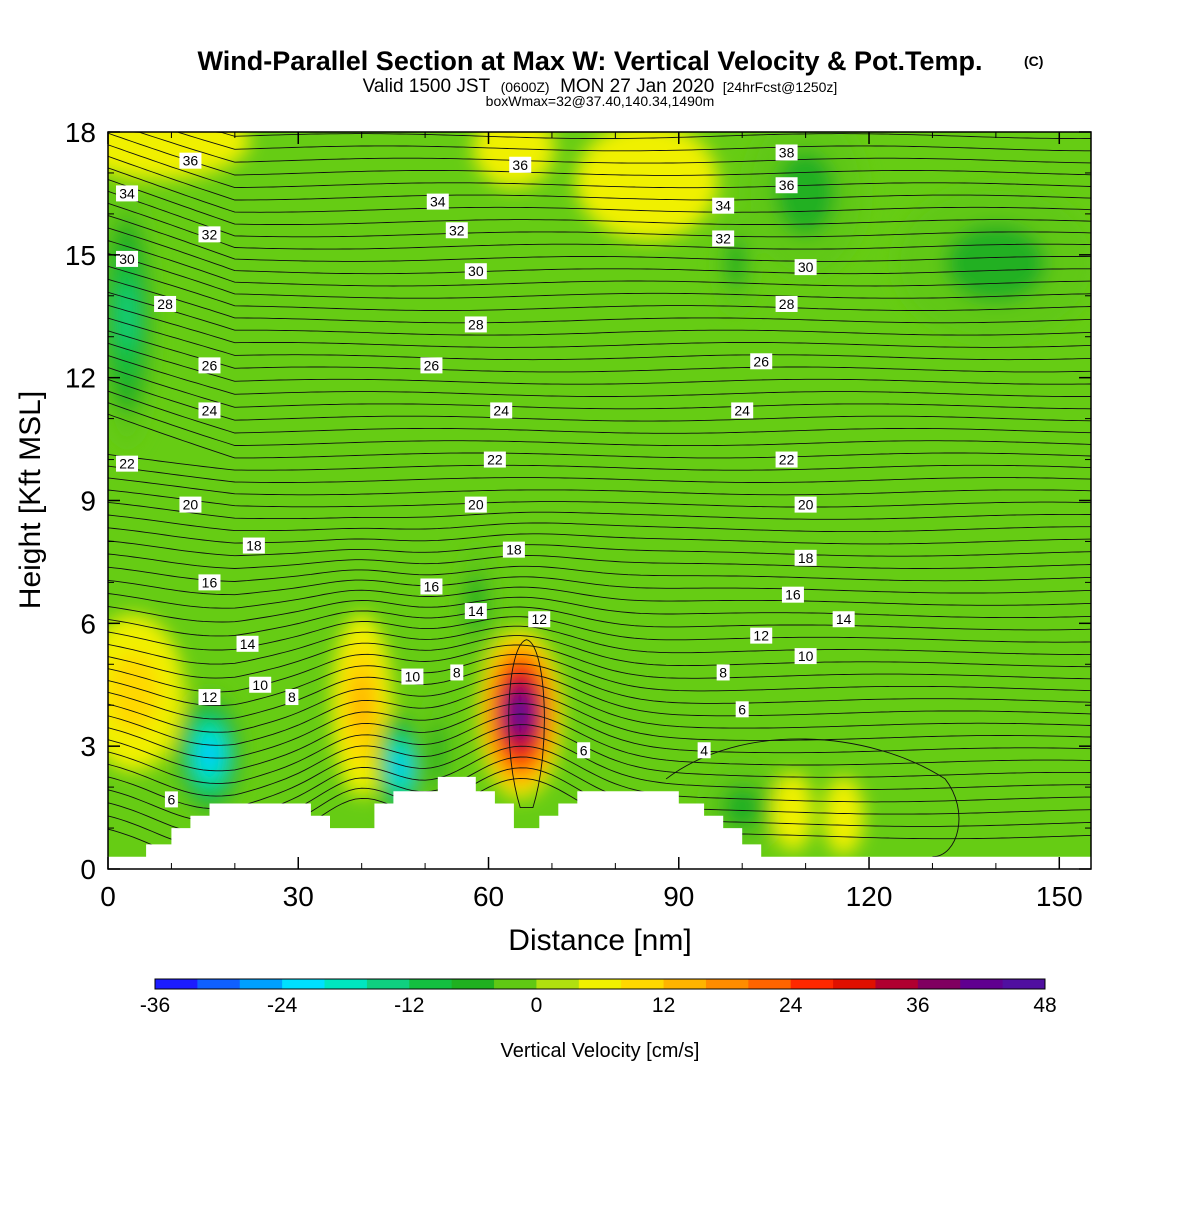 The image size is (1200, 1205). I want to click on x-tick-label: 150, so click(1059, 896).